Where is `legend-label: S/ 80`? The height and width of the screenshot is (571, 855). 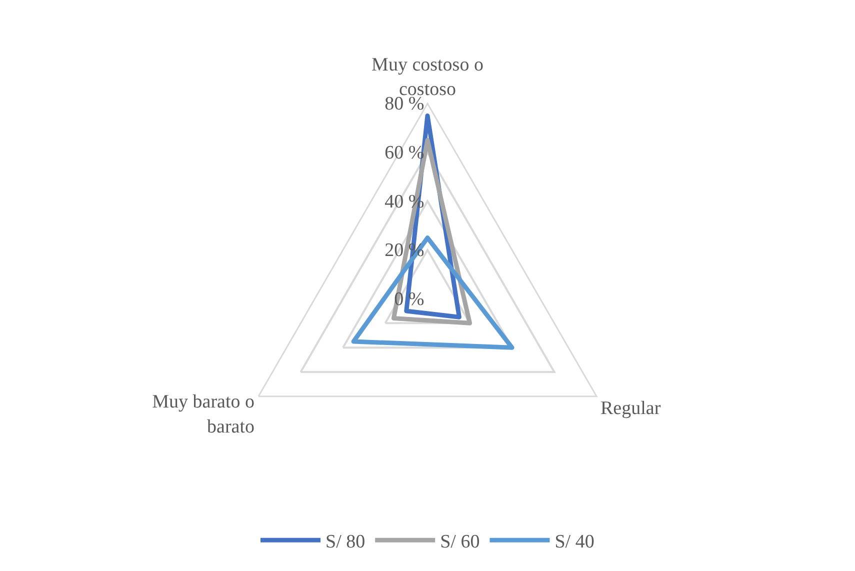 legend-label: S/ 80 is located at coordinates (346, 542).